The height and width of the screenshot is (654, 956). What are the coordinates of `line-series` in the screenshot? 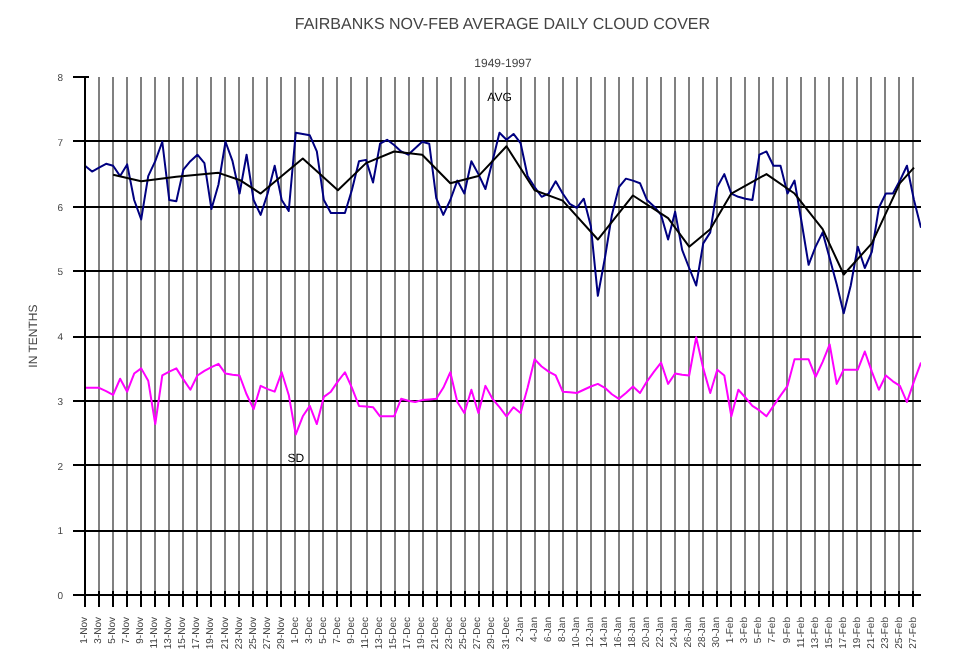 It's located at (503, 386).